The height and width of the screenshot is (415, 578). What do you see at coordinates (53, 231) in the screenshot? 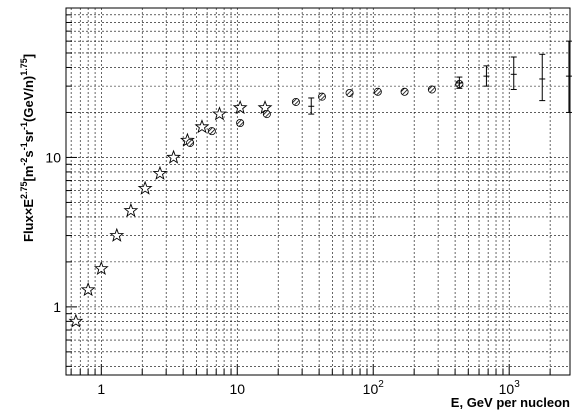
I see `y-tick-labels: 1 10` at bounding box center [53, 231].